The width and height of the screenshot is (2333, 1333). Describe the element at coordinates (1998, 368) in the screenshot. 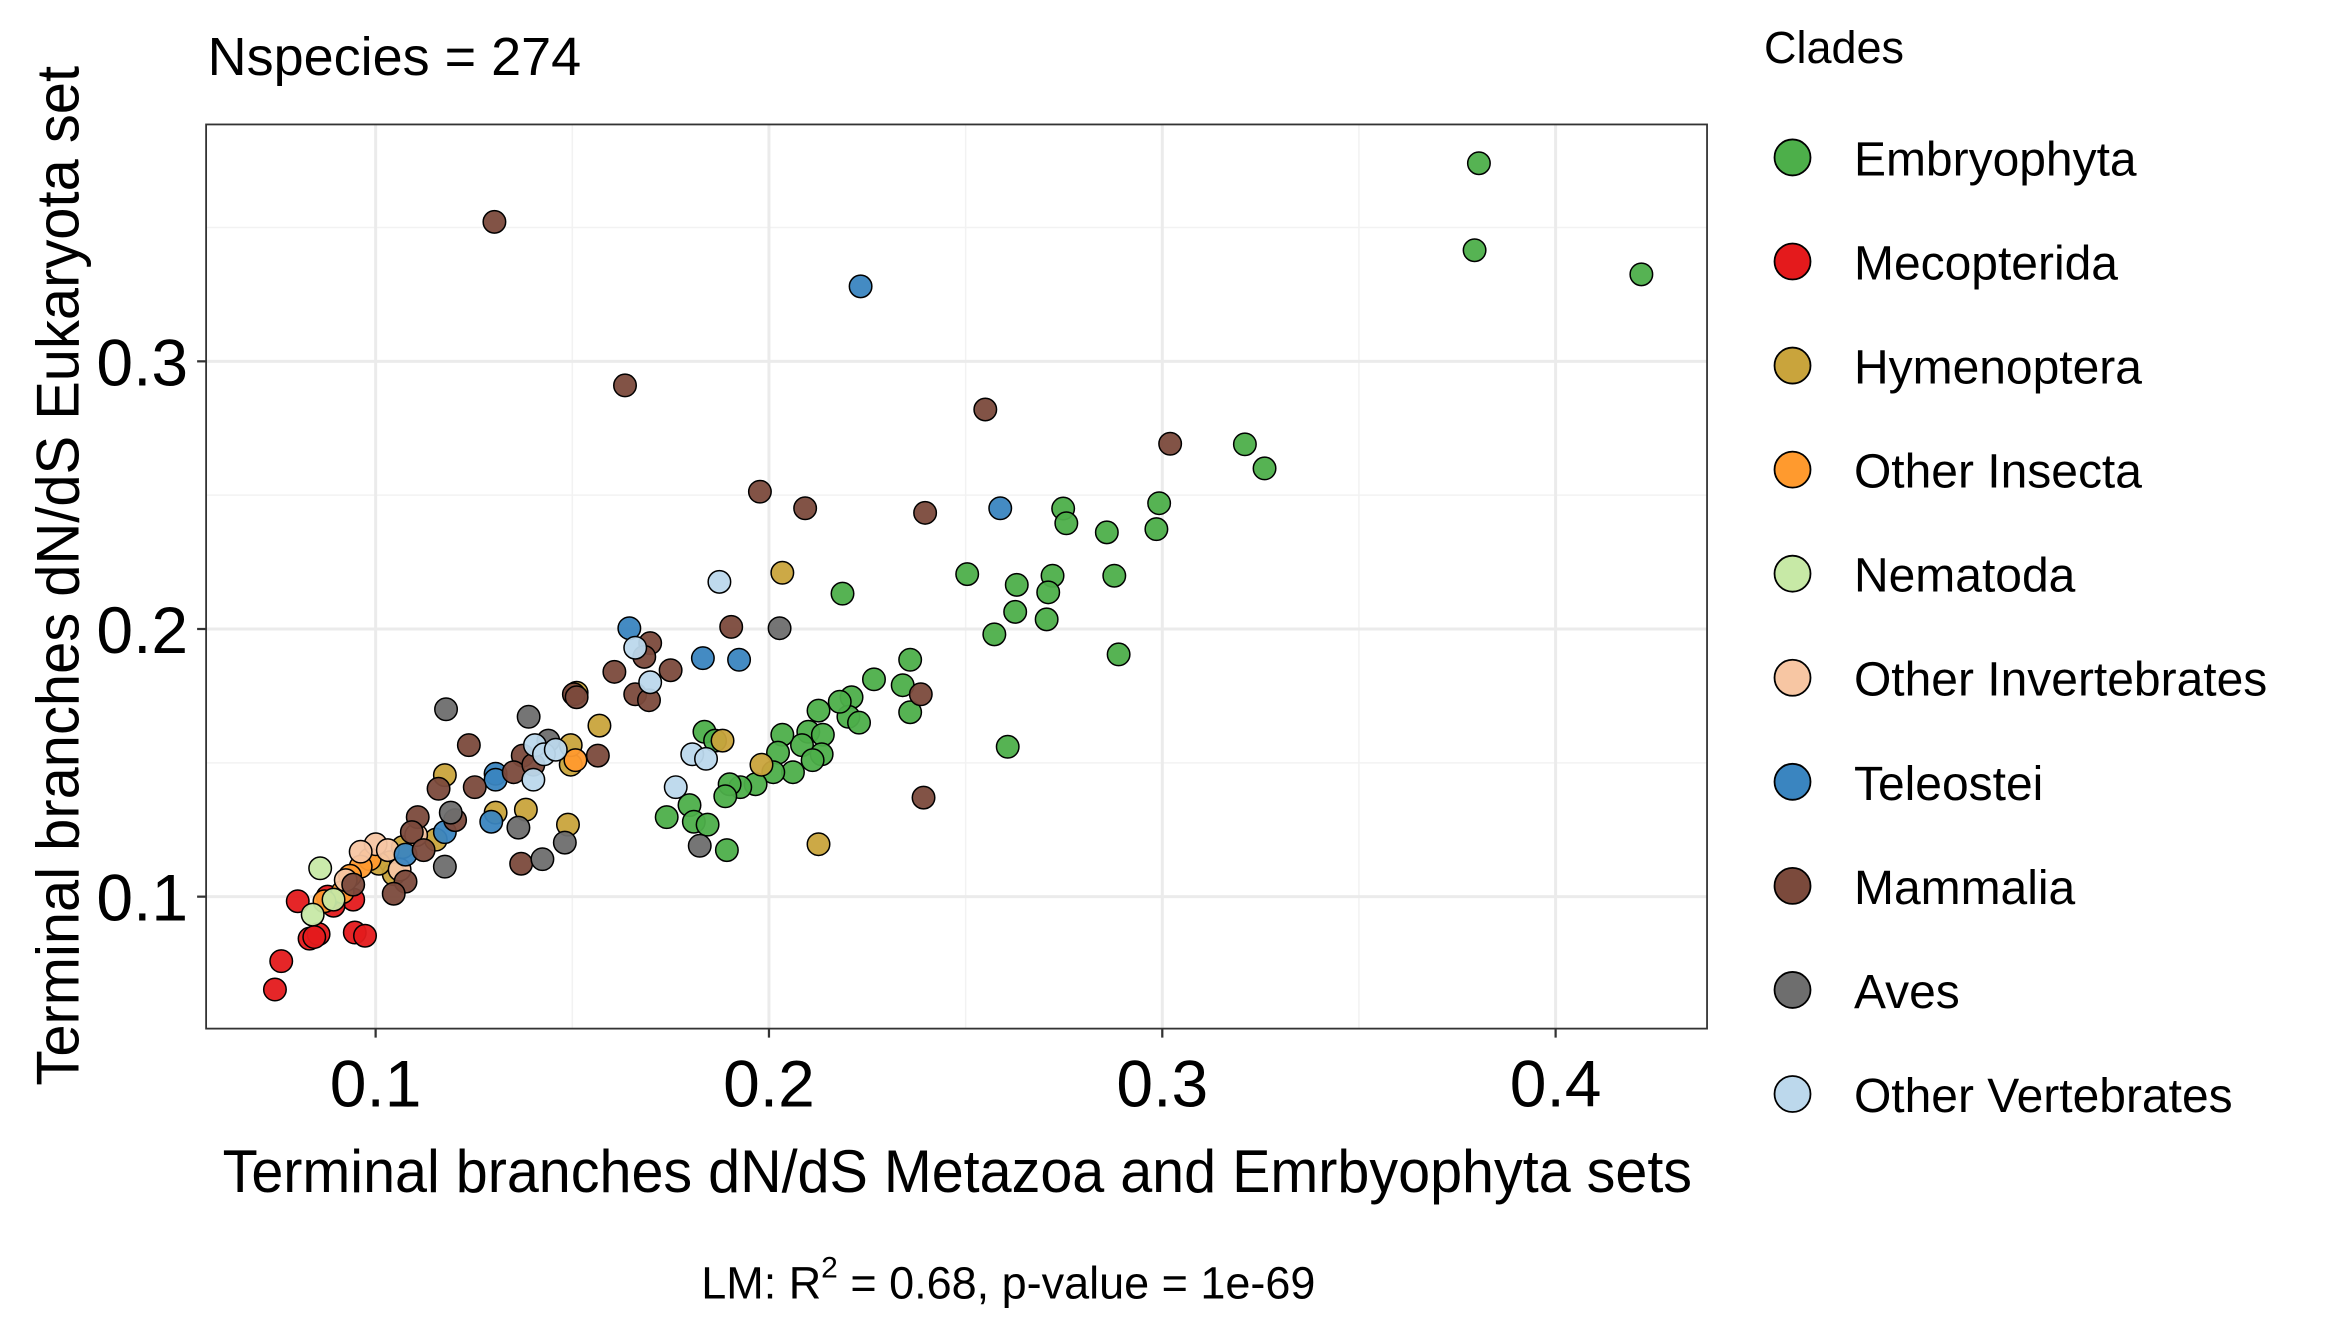

I see `legend-label: Hymenoptera` at that location.